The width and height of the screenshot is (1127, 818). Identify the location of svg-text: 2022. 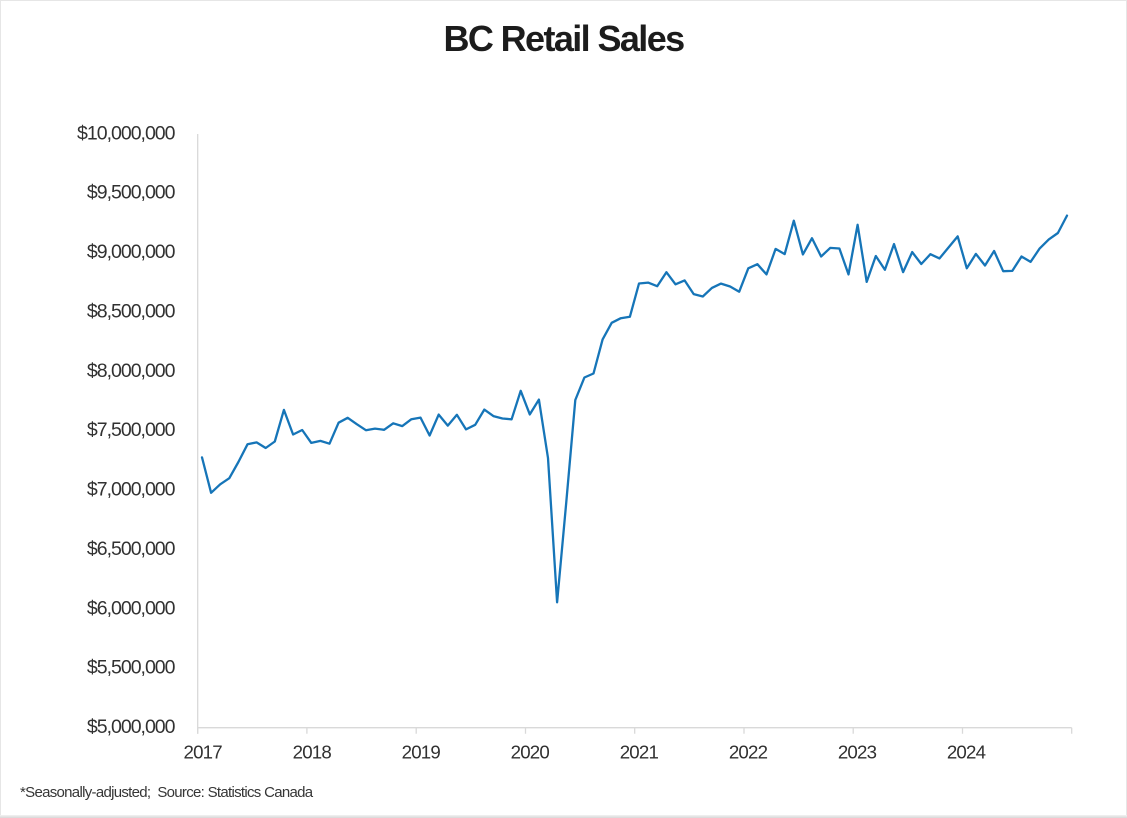
(748, 752).